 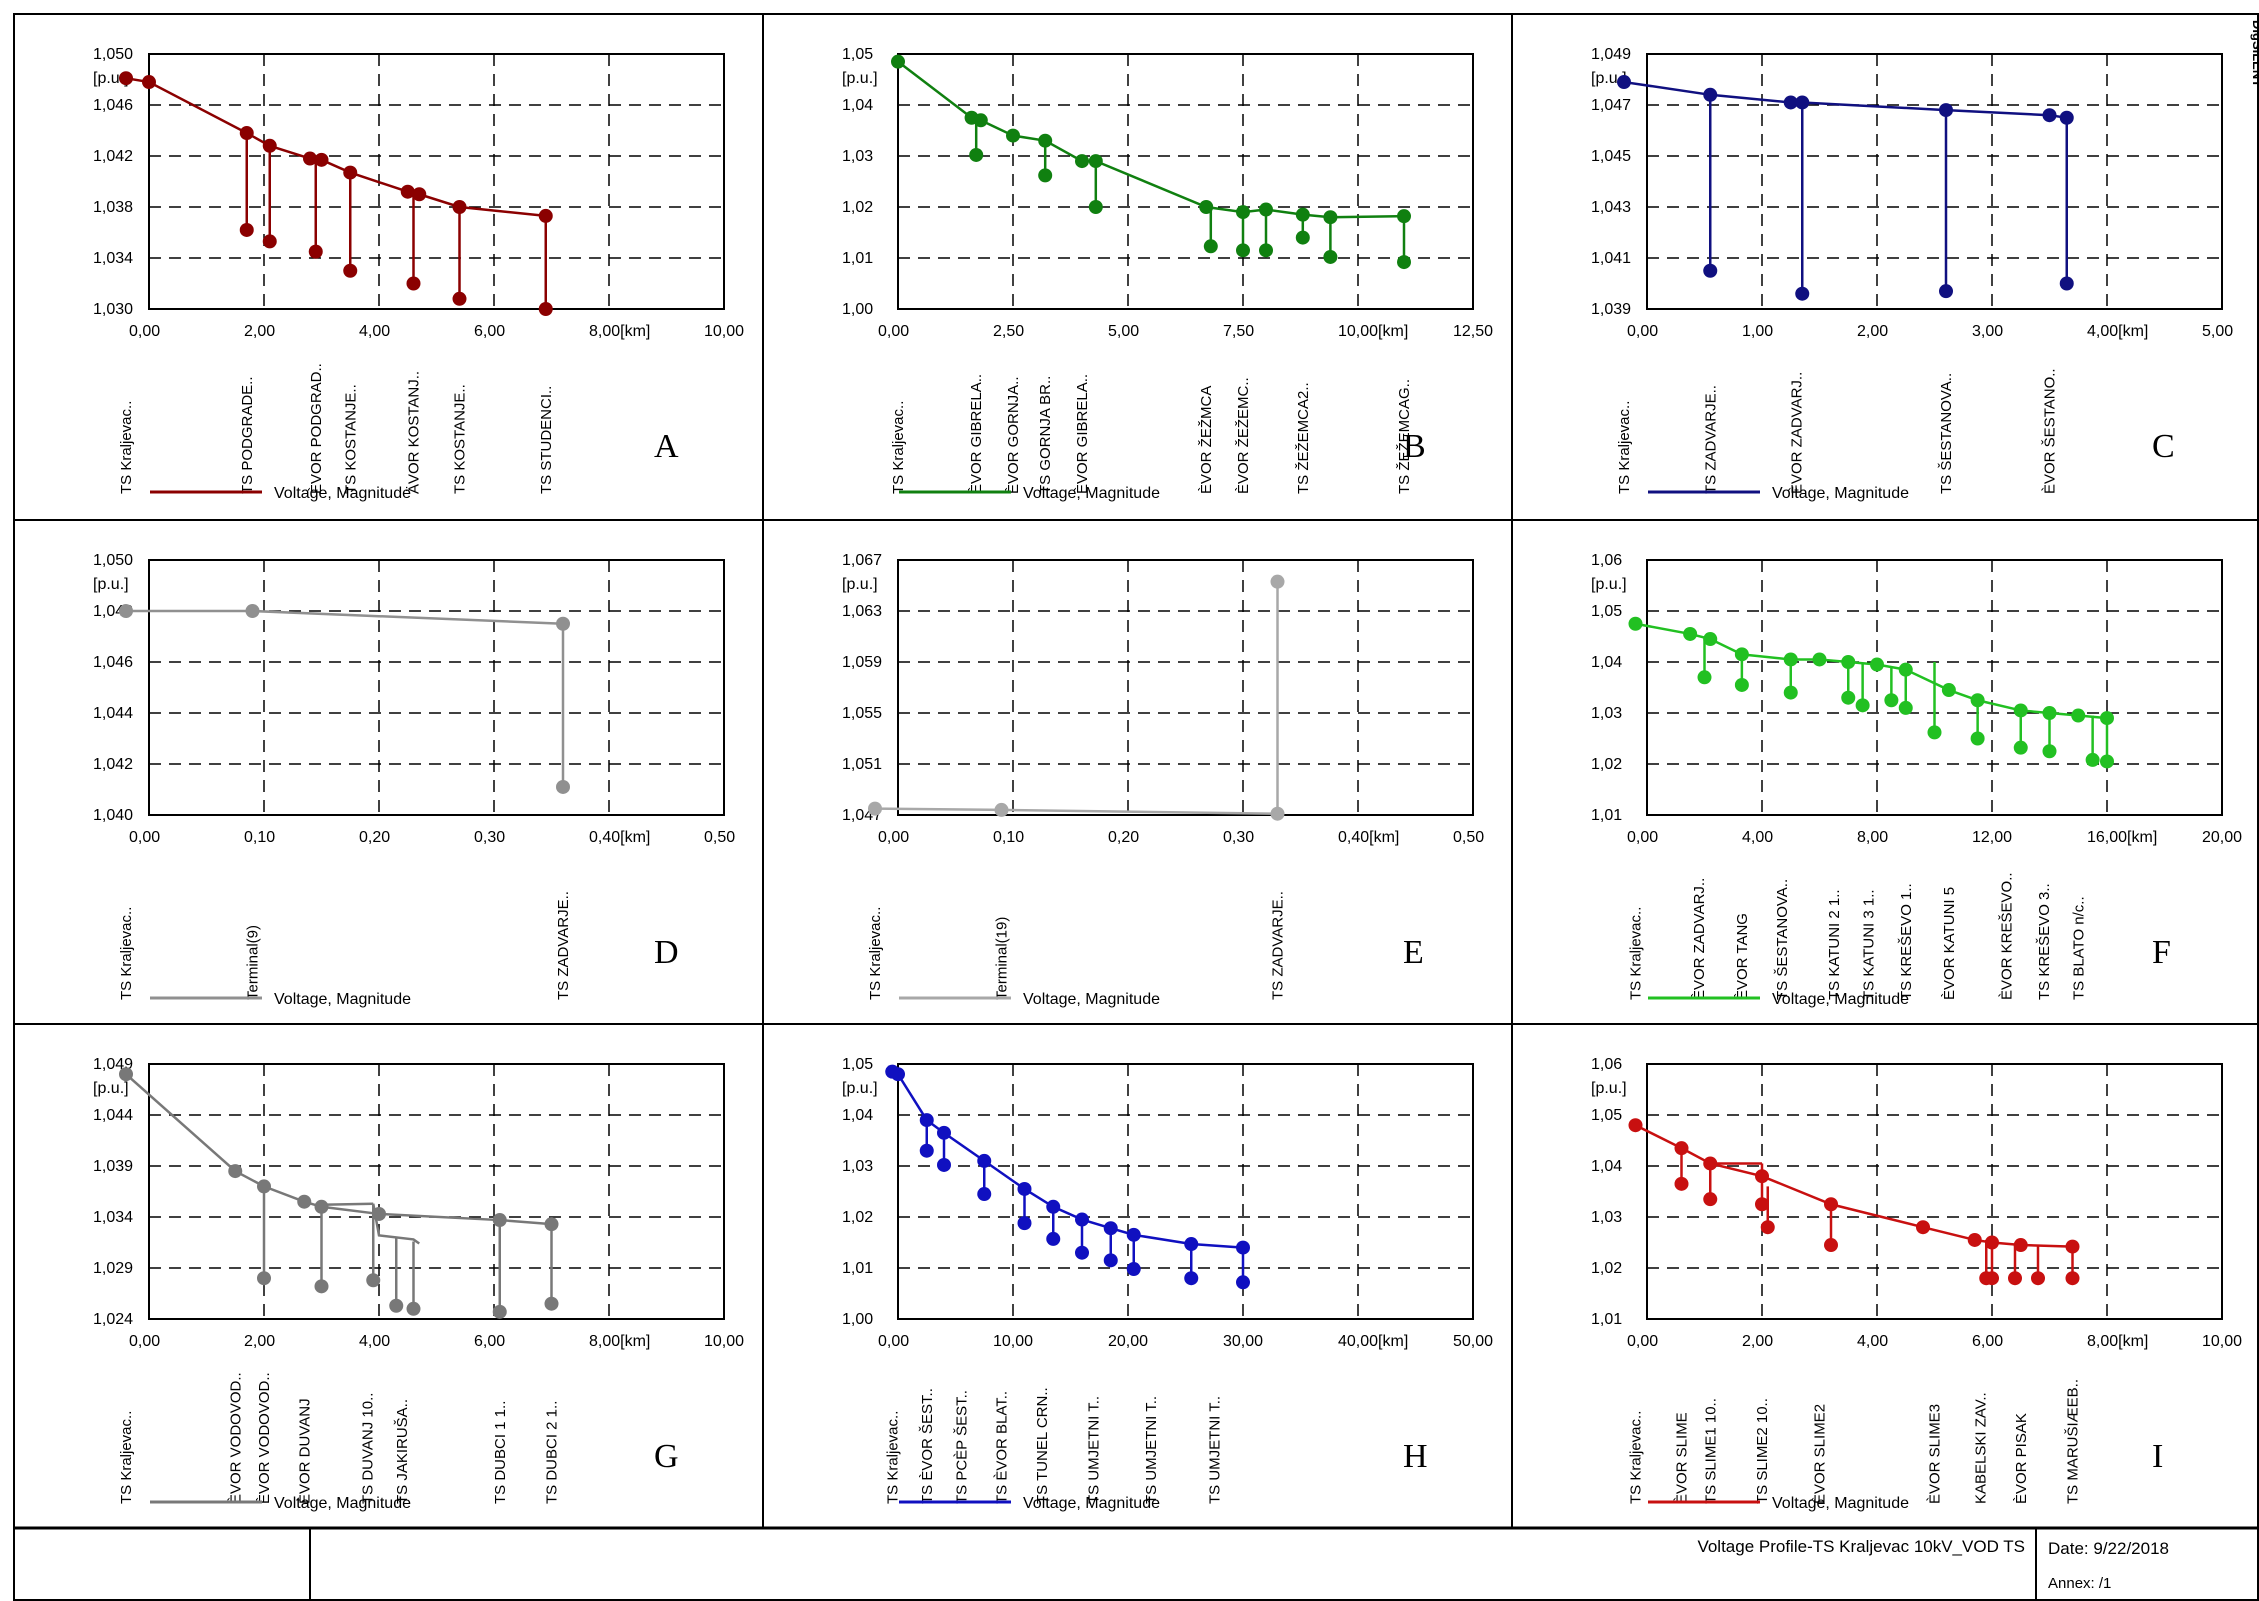 I want to click on bus-label: ÈVOR ŠESTANO.., so click(x=2050, y=431).